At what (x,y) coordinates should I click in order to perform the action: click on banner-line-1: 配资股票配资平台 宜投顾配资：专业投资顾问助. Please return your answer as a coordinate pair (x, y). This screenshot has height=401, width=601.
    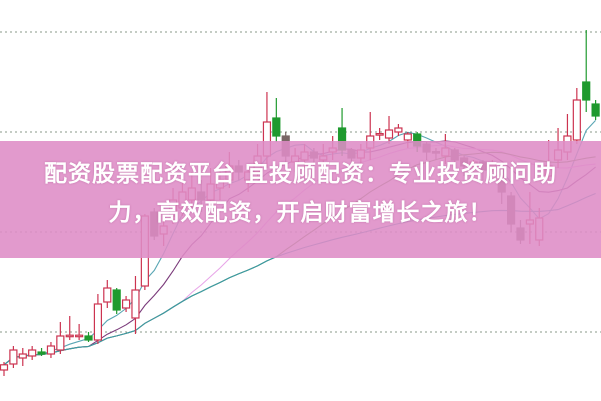
    Looking at the image, I should click on (300, 174).